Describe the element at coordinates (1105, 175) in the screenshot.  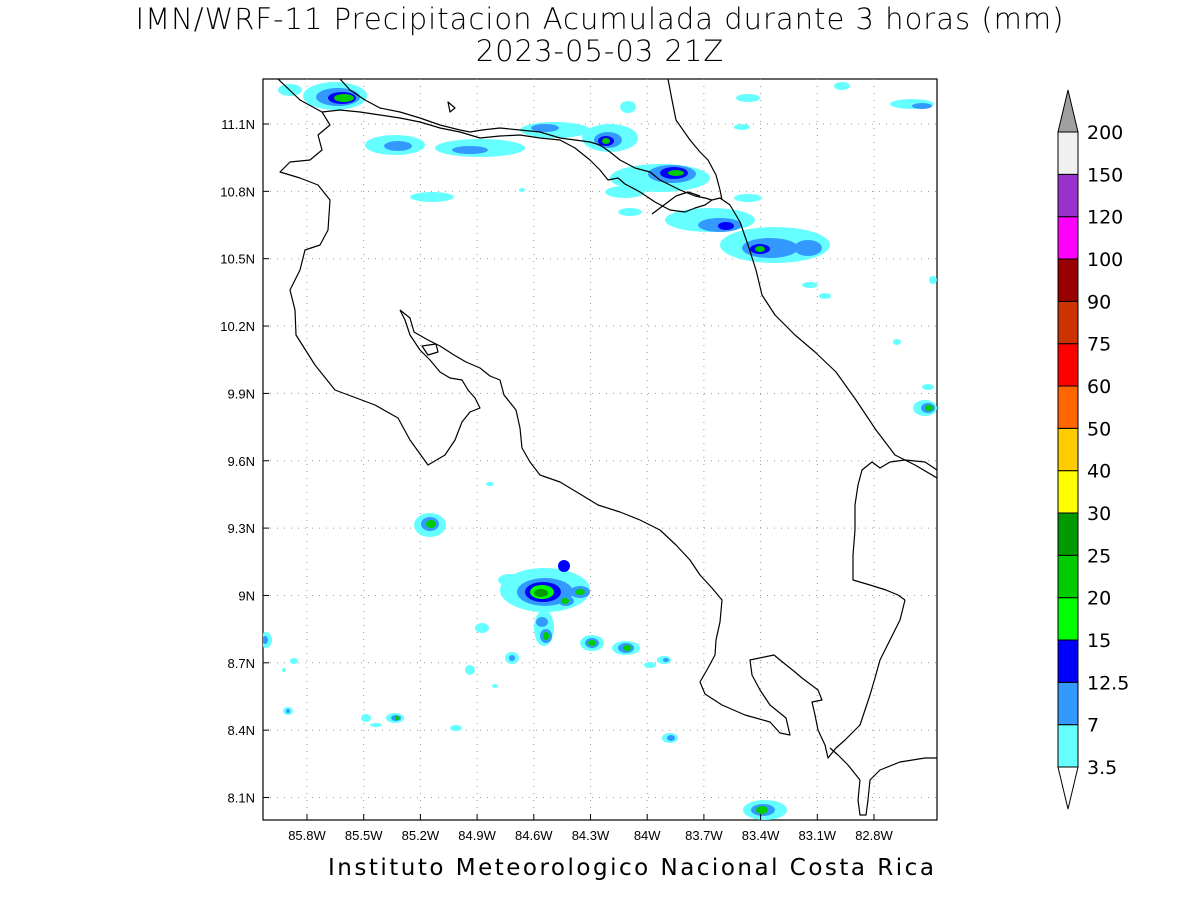
I see `colorbar-label: 150` at that location.